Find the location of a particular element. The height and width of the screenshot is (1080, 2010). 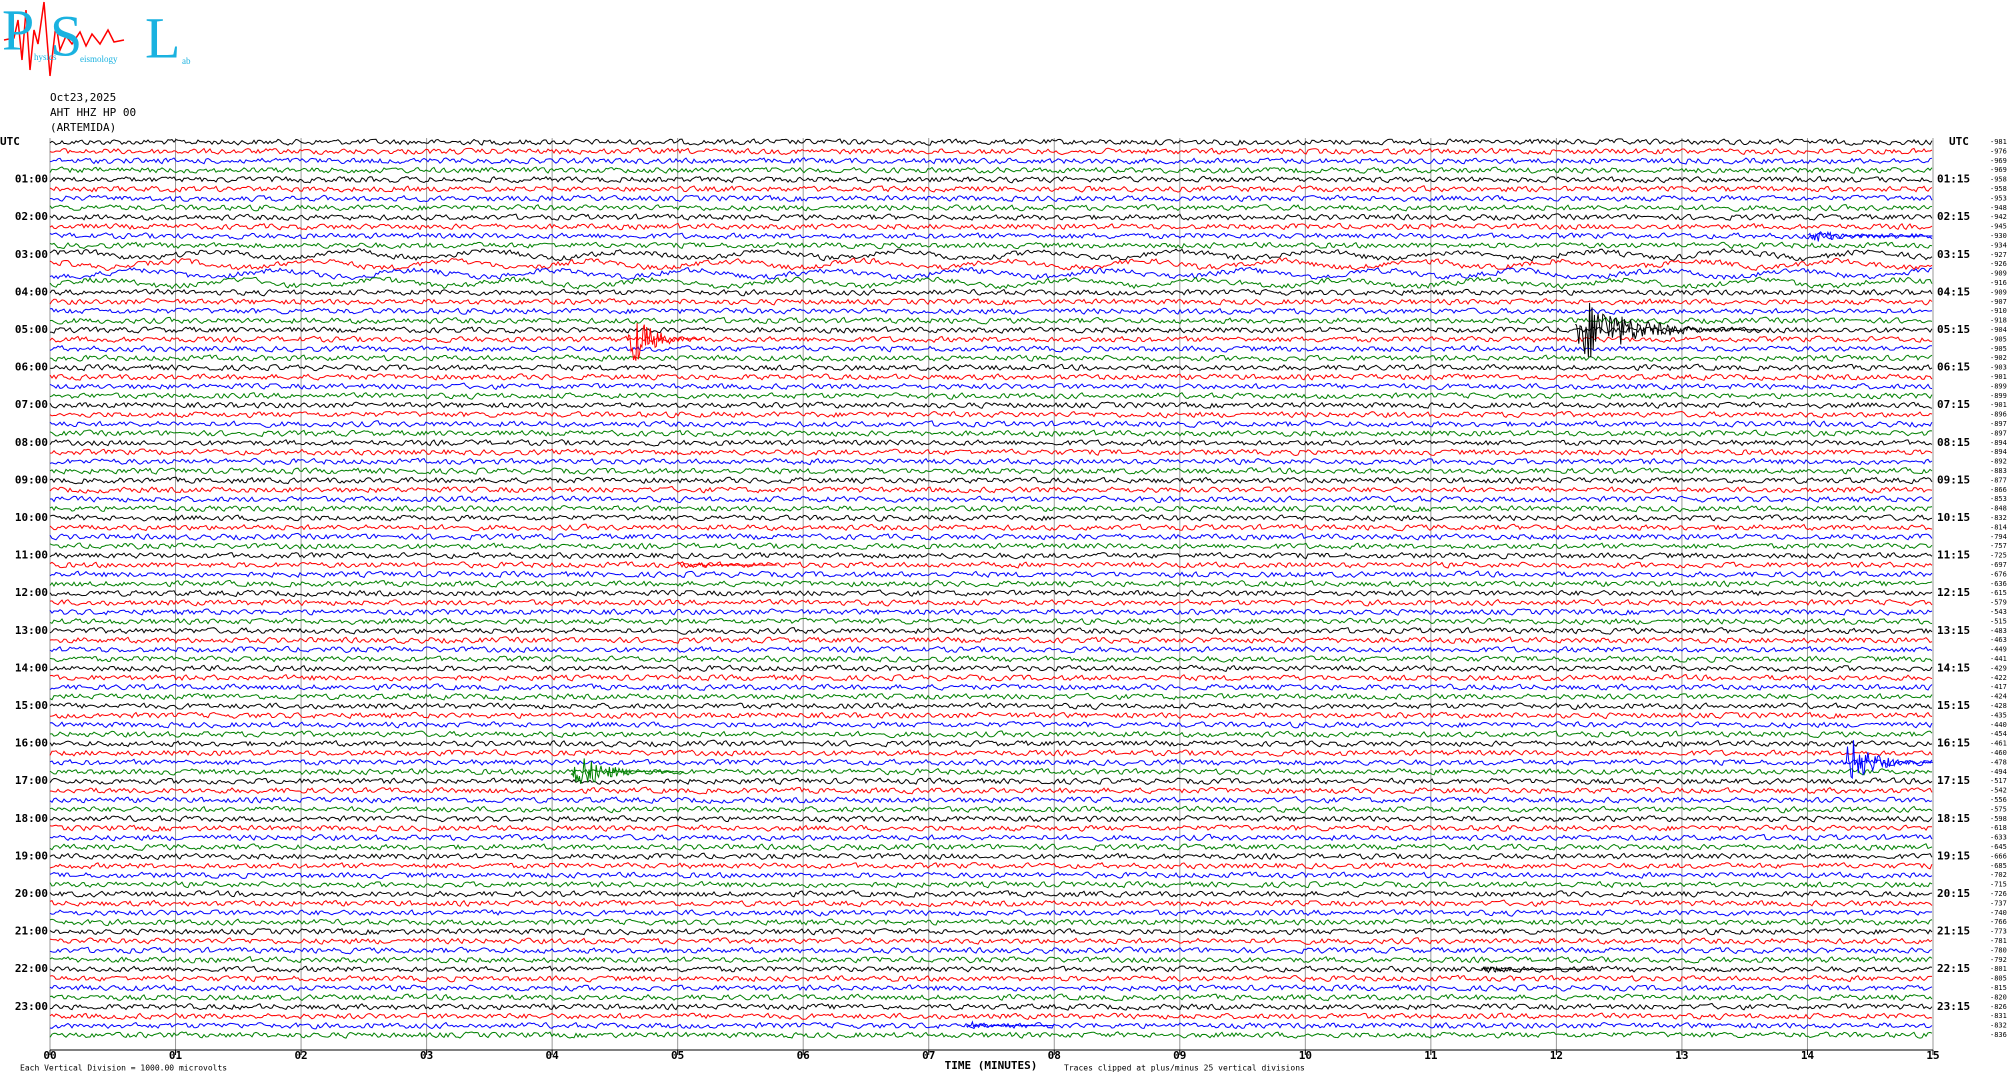

x-tick-label: 12 is located at coordinates (1556, 1055).